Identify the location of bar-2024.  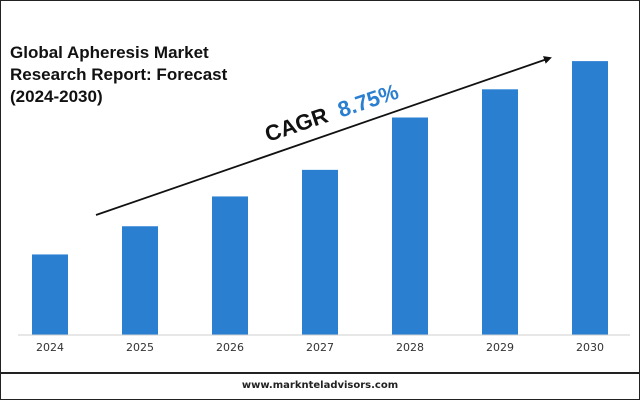
(50, 294).